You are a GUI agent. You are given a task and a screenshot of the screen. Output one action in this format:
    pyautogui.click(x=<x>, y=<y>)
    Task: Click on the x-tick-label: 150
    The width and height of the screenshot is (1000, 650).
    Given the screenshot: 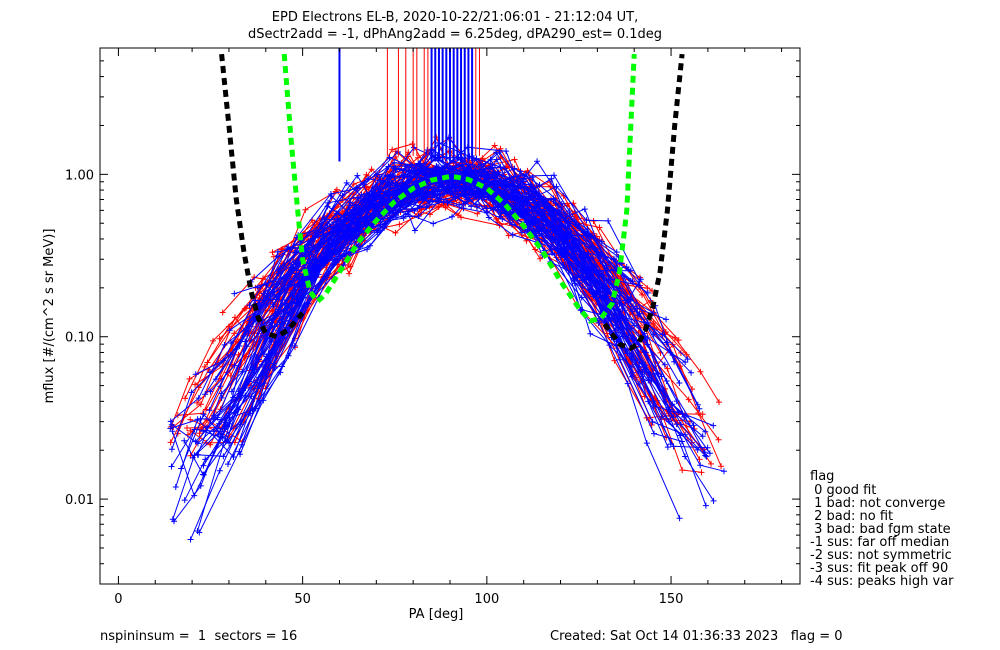 What is the action you would take?
    pyautogui.click(x=671, y=599)
    